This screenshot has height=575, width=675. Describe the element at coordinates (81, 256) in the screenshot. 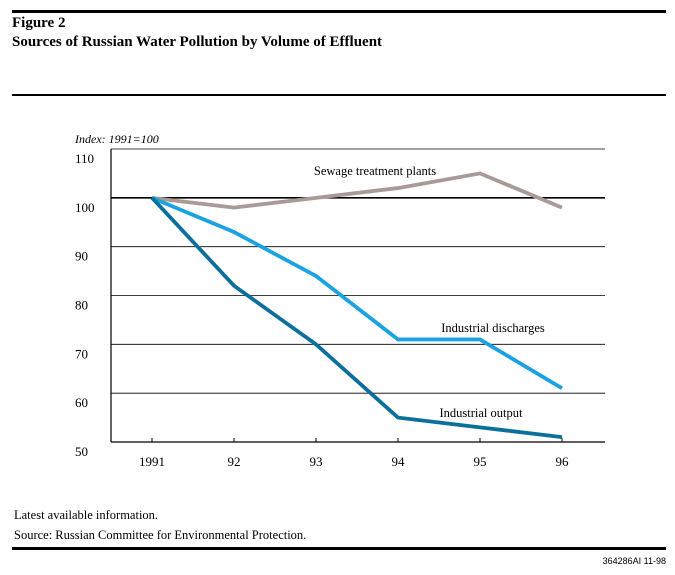

I see `y-tick-label: 90` at that location.